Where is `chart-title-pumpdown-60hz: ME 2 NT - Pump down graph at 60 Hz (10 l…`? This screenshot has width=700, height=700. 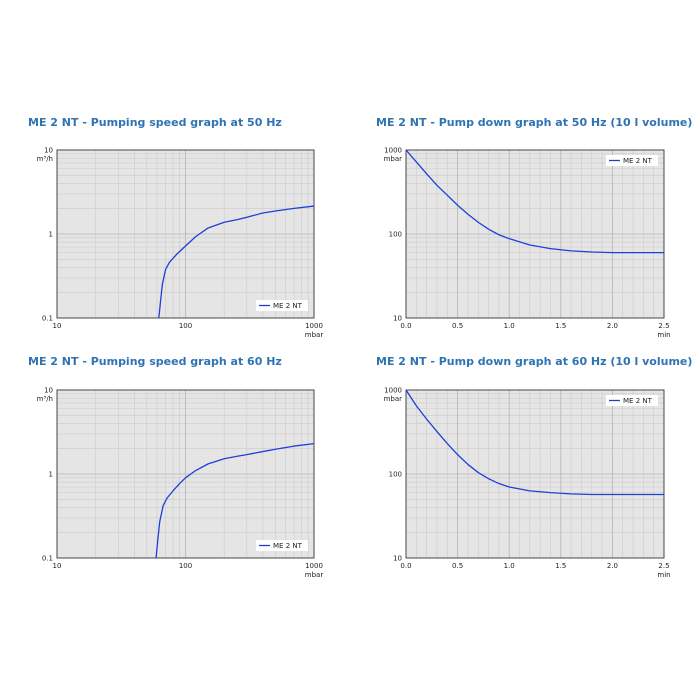
chart-title-pumpdown-60hz: ME 2 NT - Pump down graph at 60 Hz (10 l… is located at coordinates (534, 361).